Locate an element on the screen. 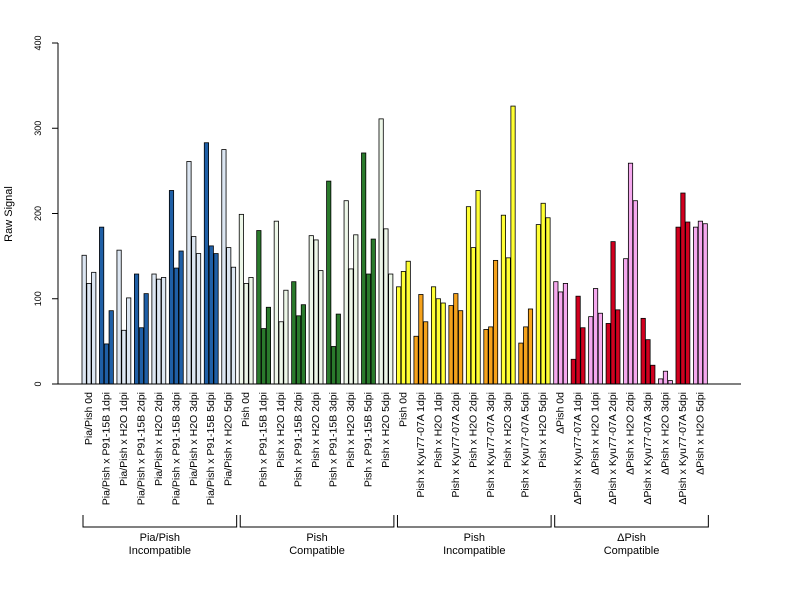  x-tick-label: ΔPish x H2O 1dpi is located at coordinates (596, 433).